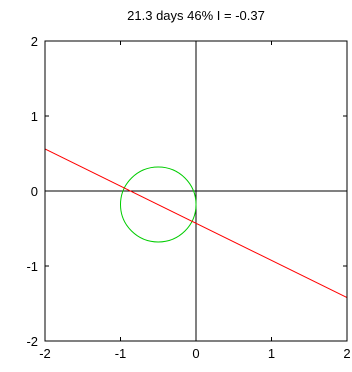 Image resolution: width=352 pixels, height=372 pixels. Describe the element at coordinates (158, 204) in the screenshot. I see `circle-mark` at that location.